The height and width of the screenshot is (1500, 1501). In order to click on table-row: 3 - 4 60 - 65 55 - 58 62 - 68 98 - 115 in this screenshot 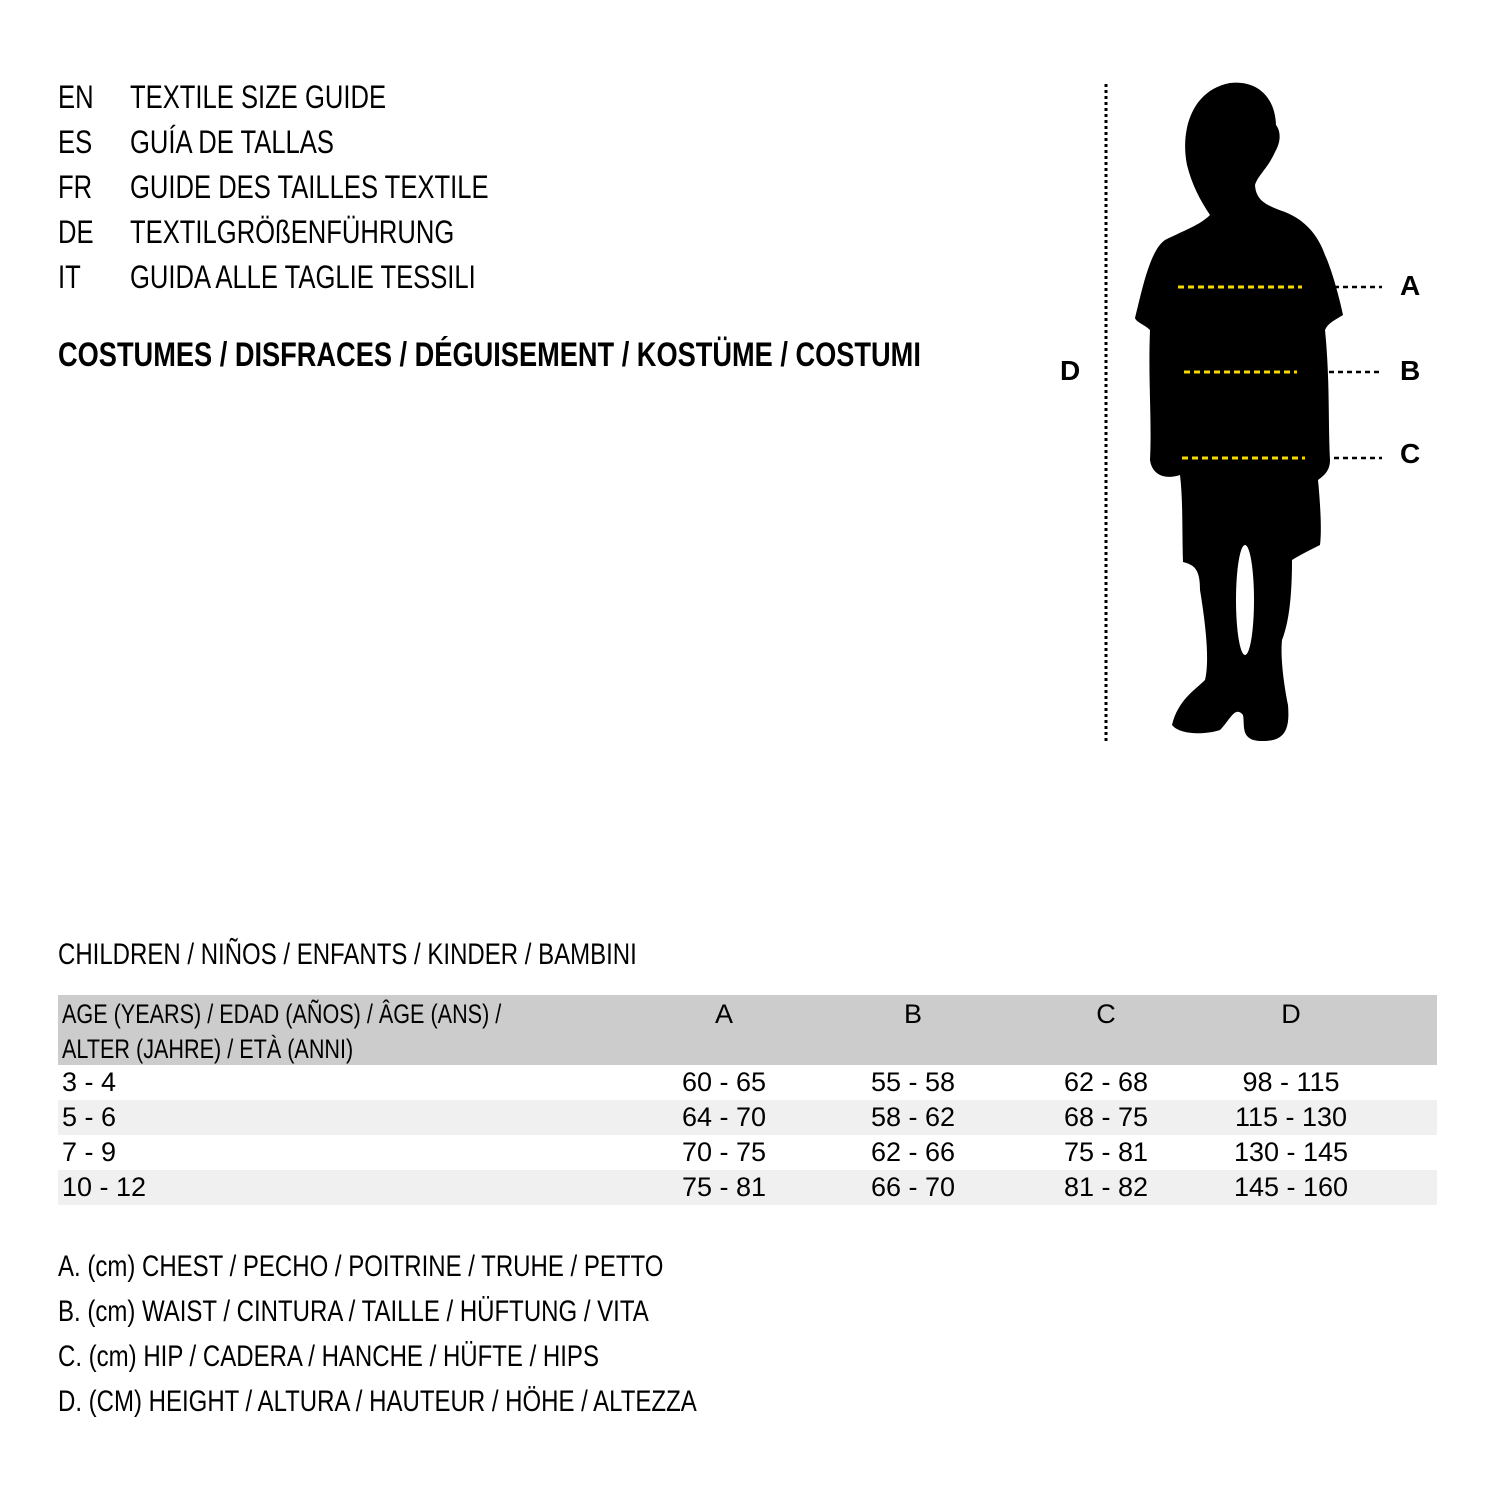, I will do `click(747, 1082)`.